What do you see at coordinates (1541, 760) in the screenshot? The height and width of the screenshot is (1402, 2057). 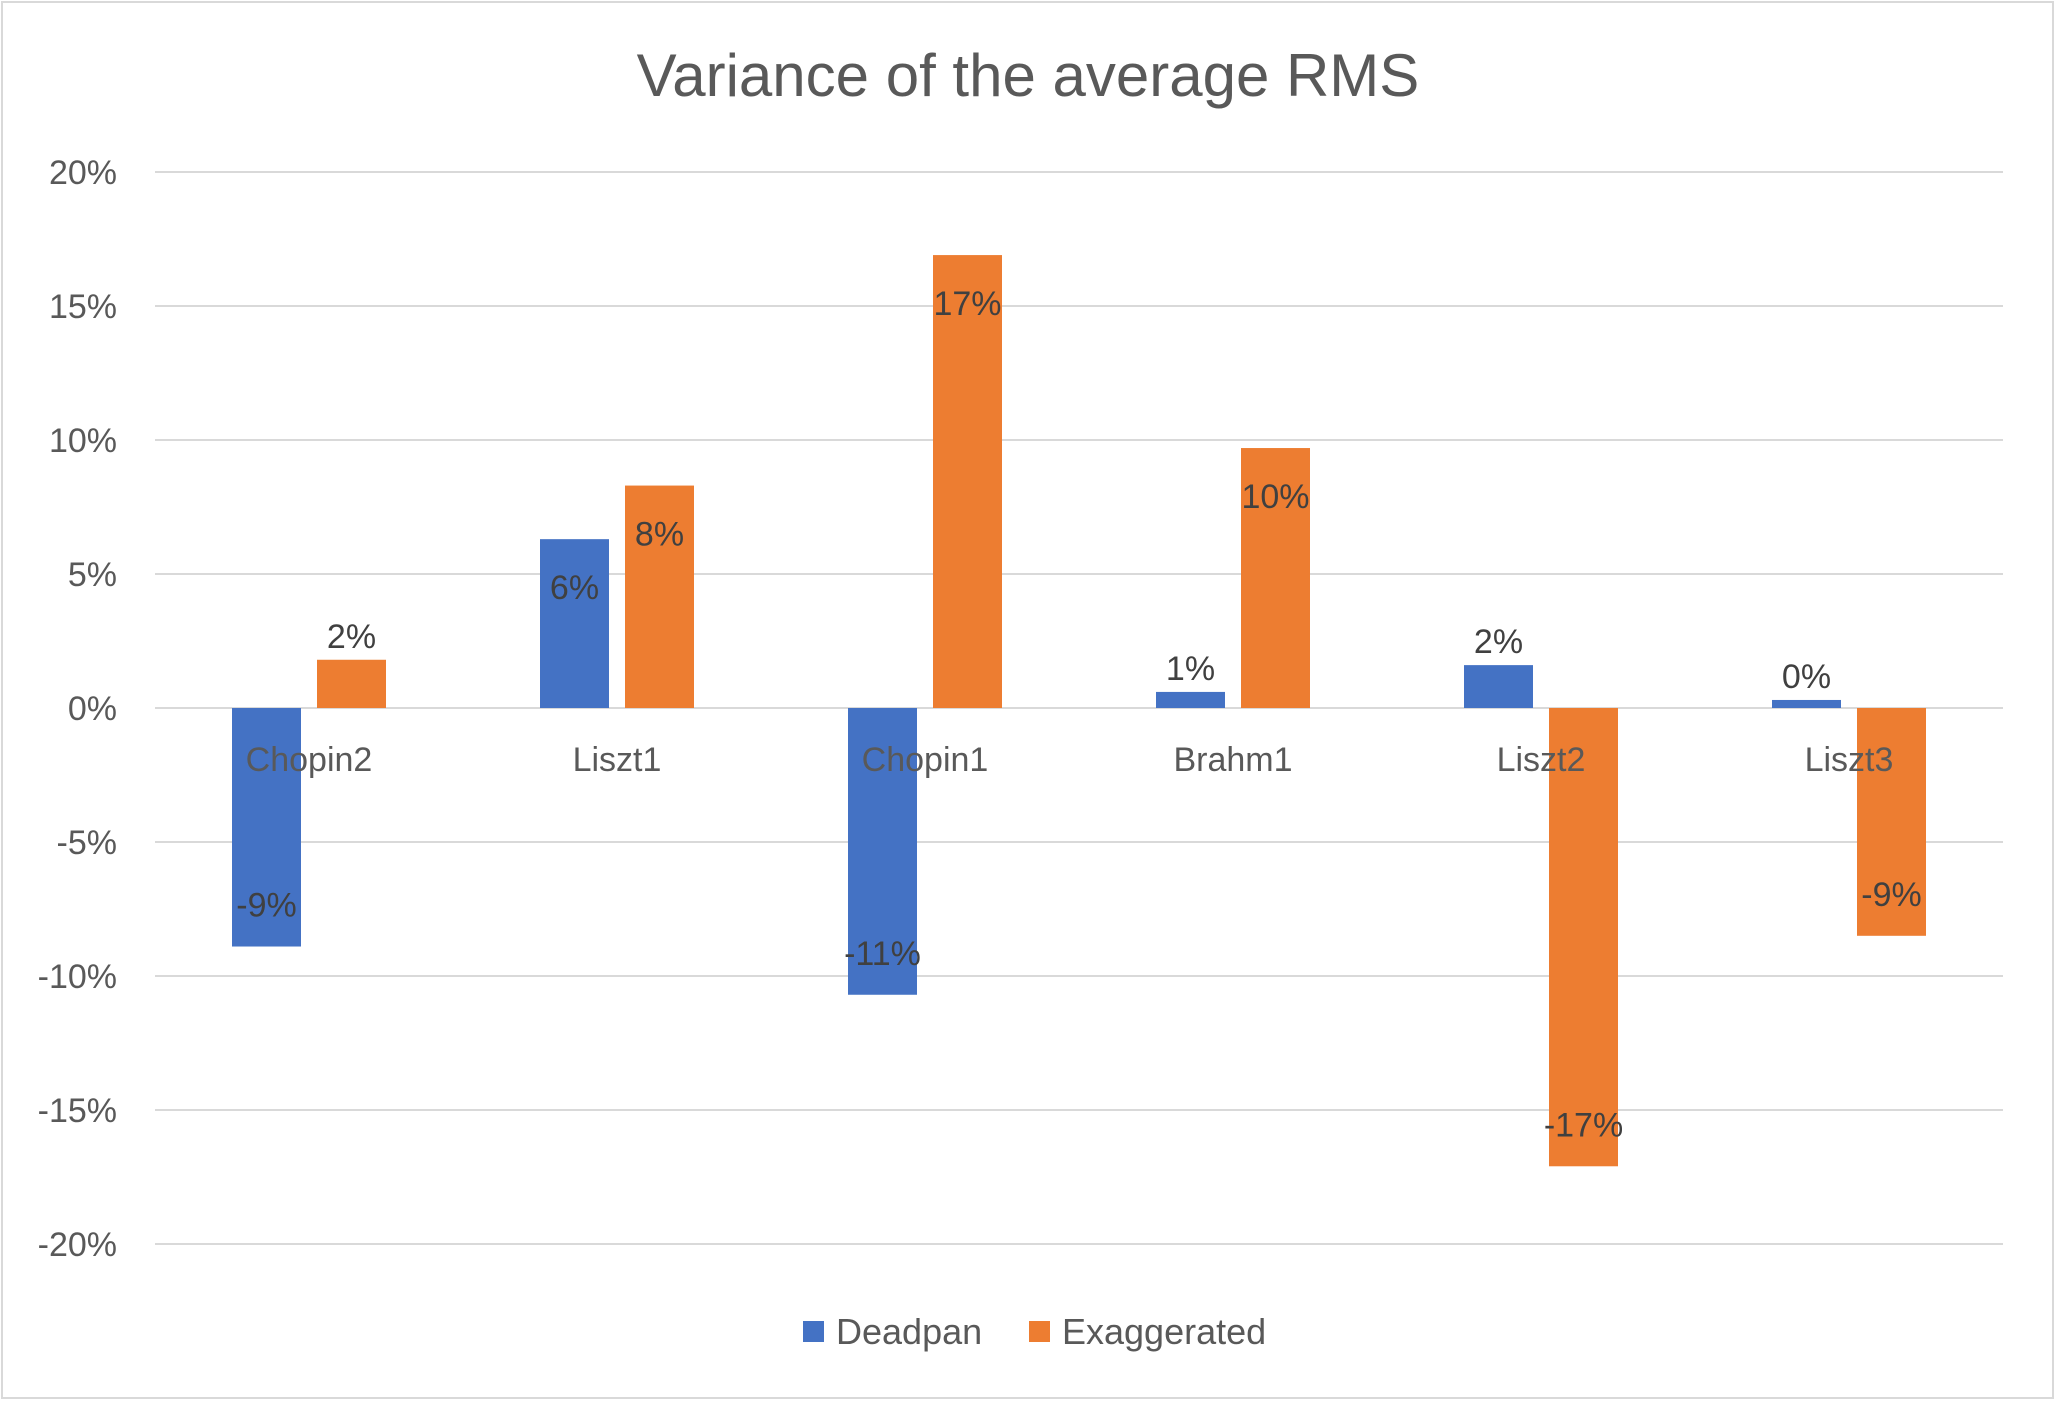 I see `x-category-label: Liszt2` at bounding box center [1541, 760].